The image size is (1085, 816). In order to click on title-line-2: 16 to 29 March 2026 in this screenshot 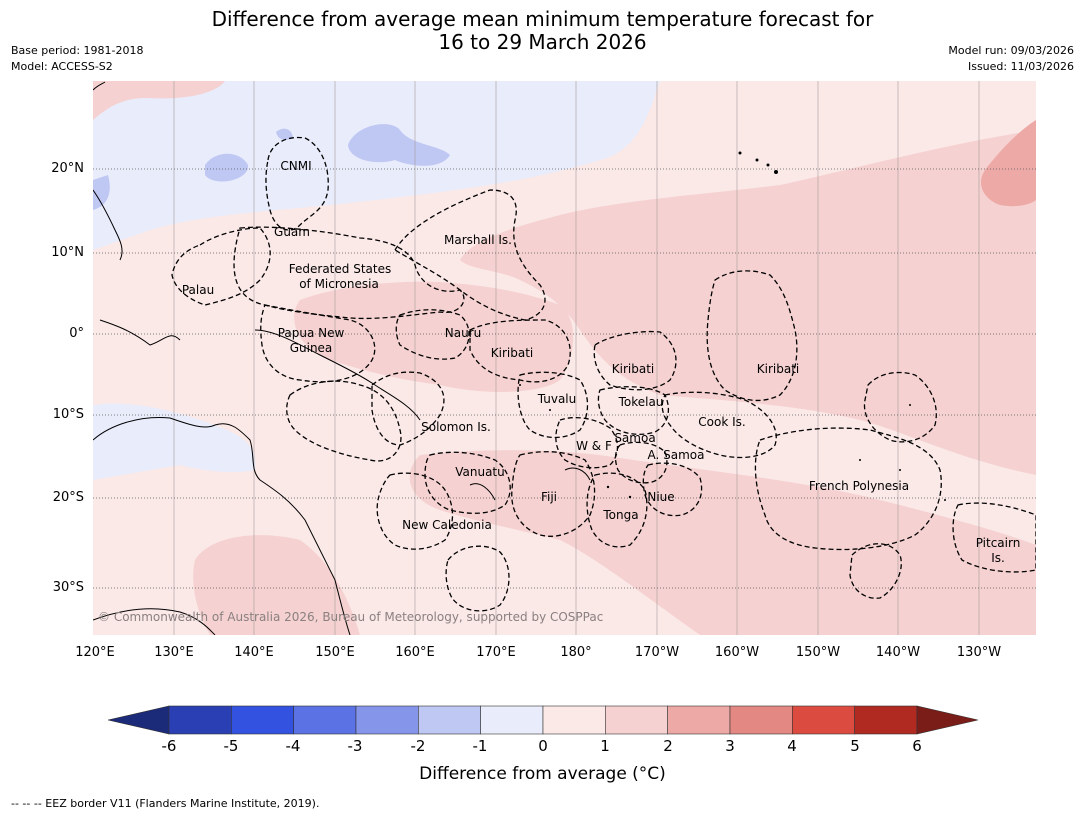, I will do `click(542, 42)`.